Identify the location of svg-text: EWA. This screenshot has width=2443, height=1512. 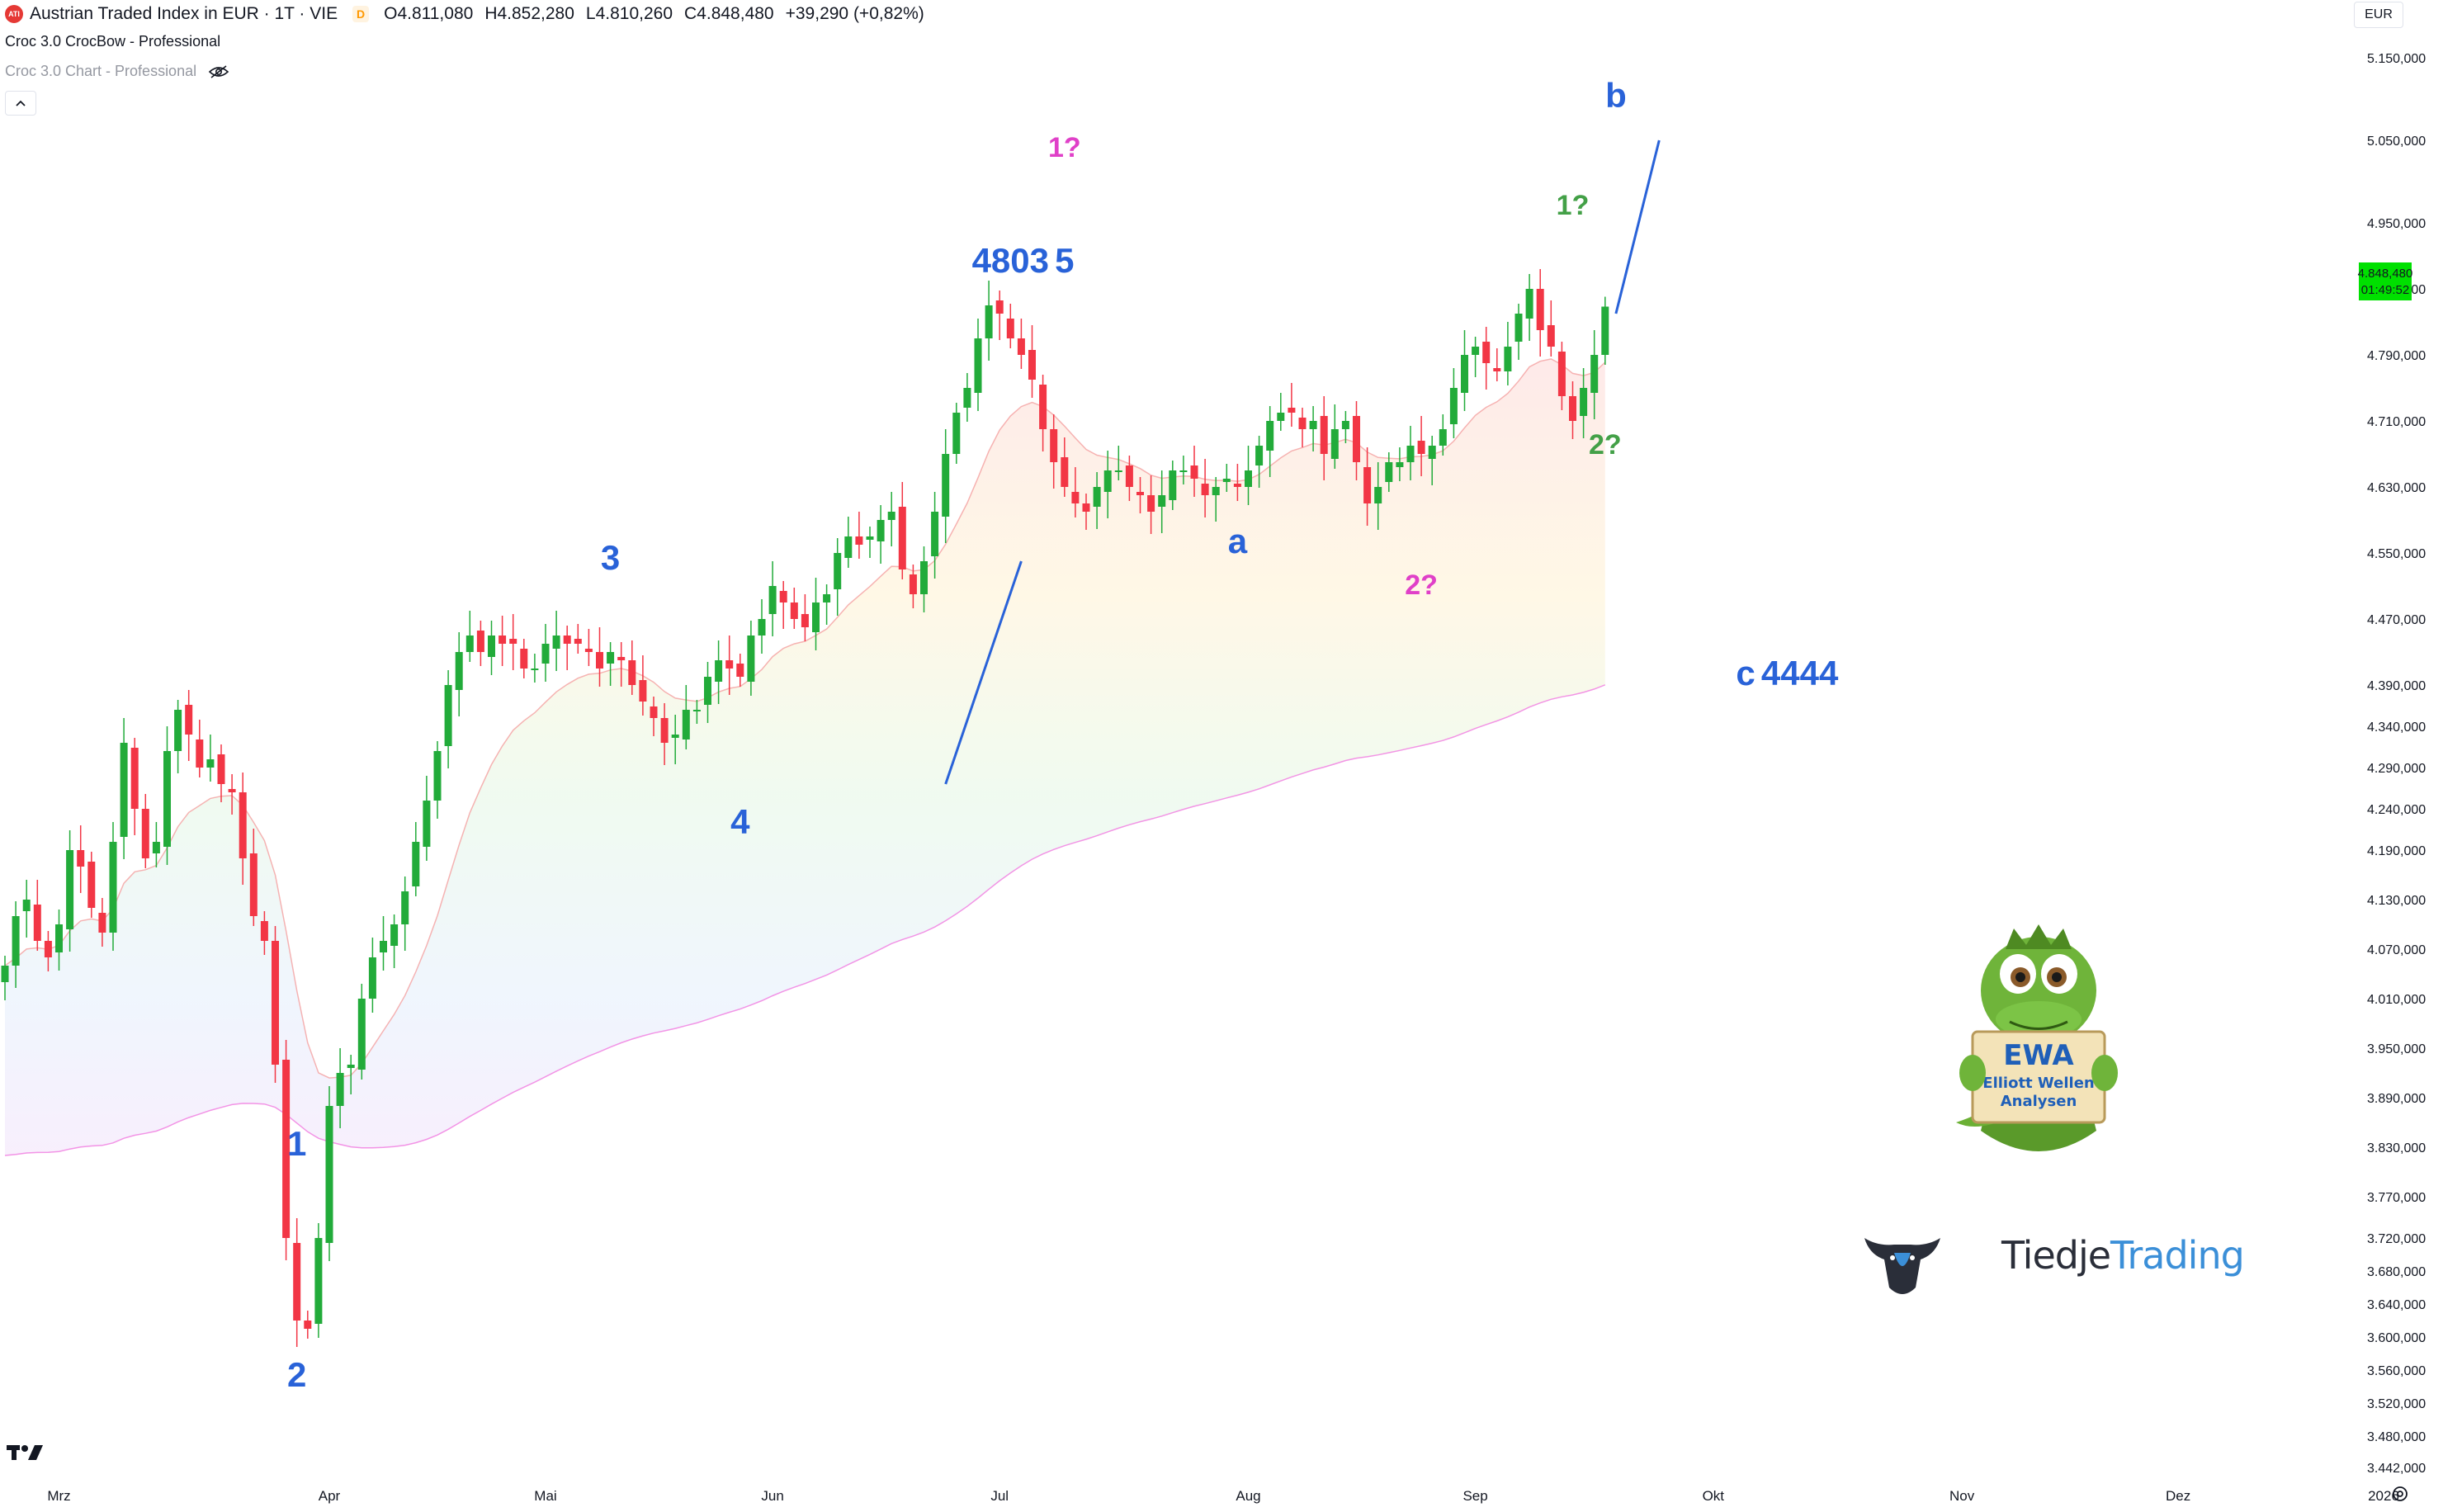
(2038, 1055).